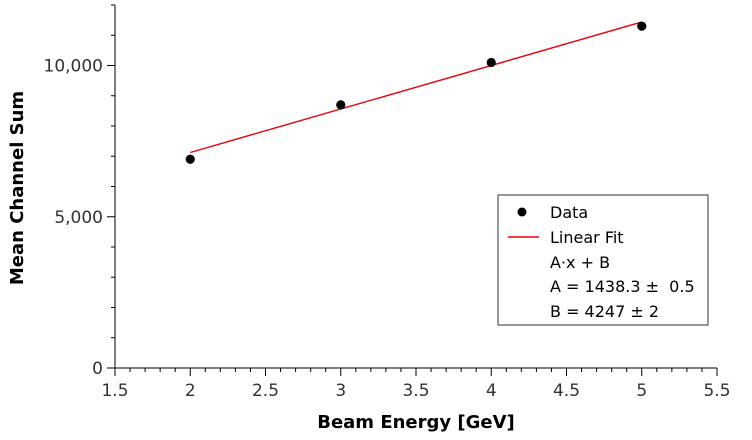 The height and width of the screenshot is (440, 752). What do you see at coordinates (97, 369) in the screenshot?
I see `y-tick-label: 0` at bounding box center [97, 369].